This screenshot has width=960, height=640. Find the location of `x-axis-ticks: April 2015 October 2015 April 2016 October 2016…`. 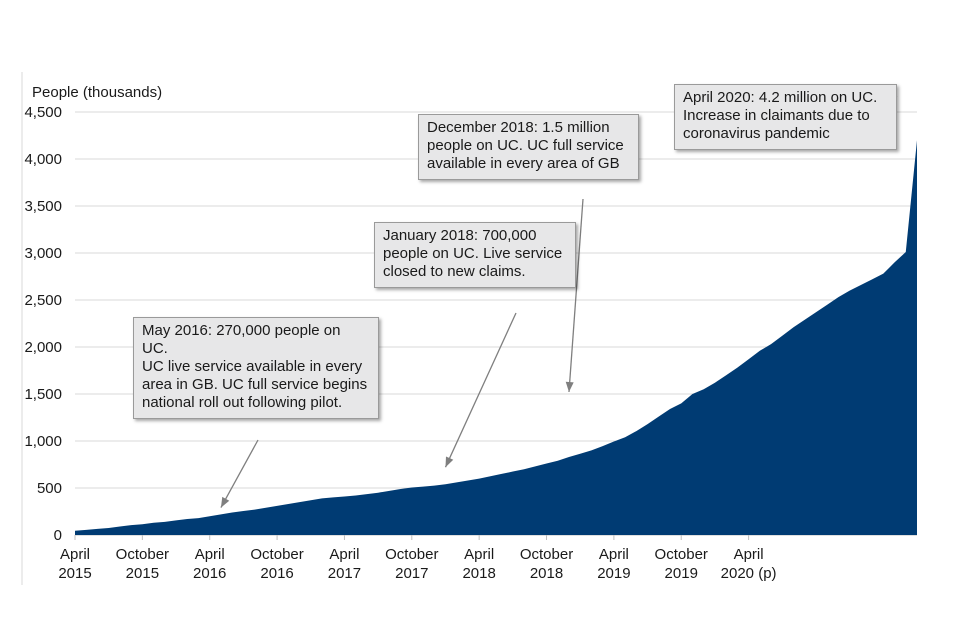

x-axis-ticks: April 2015 October 2015 April 2016 October 2016… is located at coordinates (417, 558).